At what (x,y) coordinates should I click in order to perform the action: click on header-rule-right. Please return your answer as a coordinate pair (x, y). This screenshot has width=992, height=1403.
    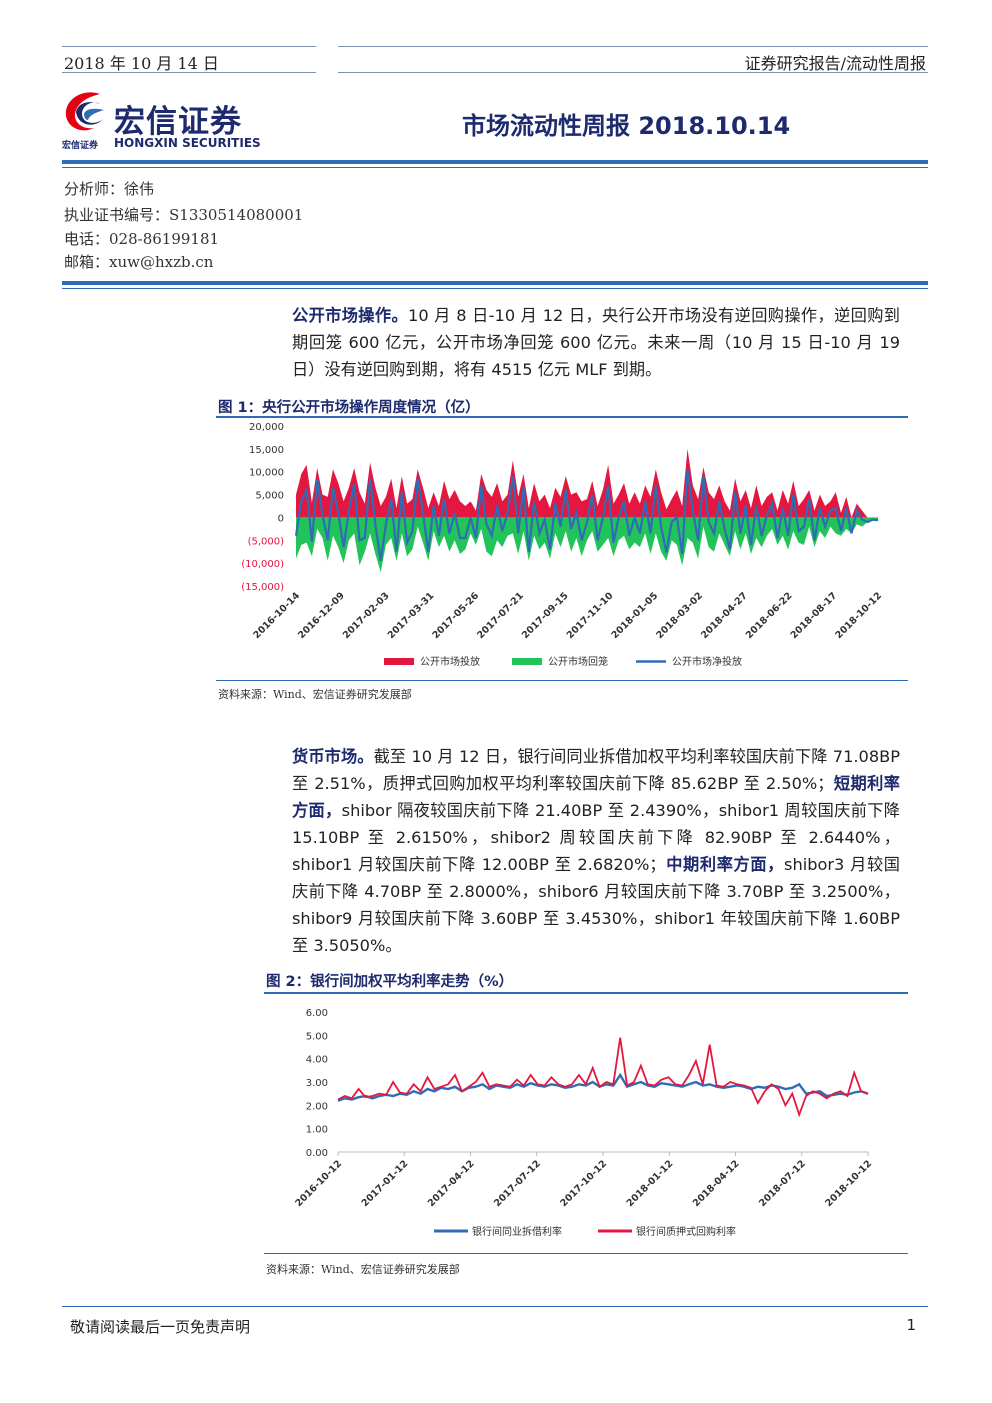
    Looking at the image, I should click on (633, 72).